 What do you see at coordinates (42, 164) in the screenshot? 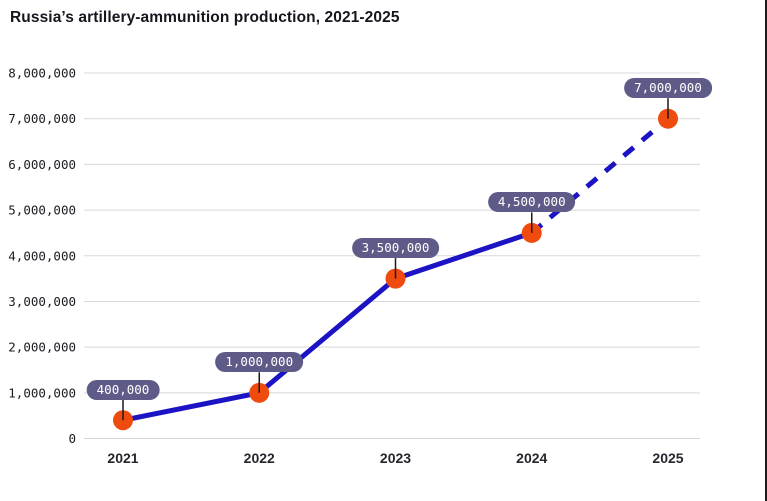
I see `y-tick-label: 6,000,000` at bounding box center [42, 164].